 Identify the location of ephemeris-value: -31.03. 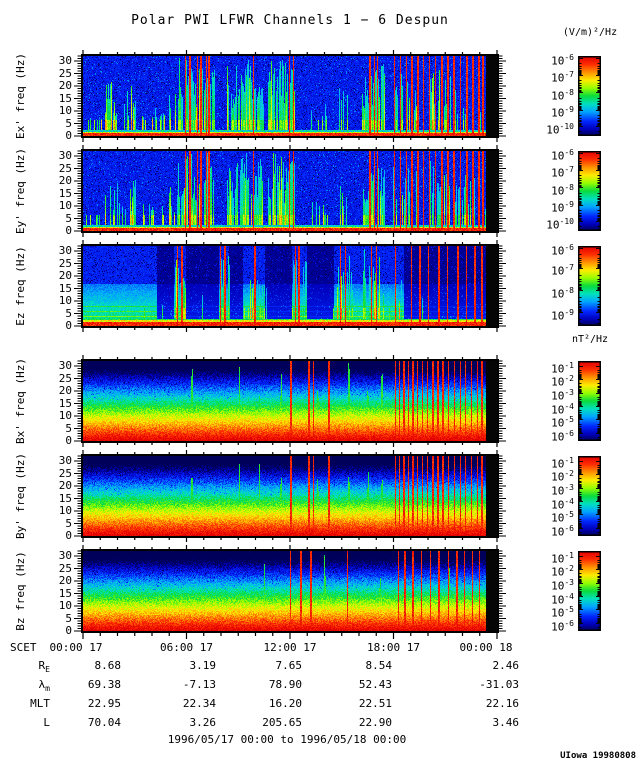
(499, 684).